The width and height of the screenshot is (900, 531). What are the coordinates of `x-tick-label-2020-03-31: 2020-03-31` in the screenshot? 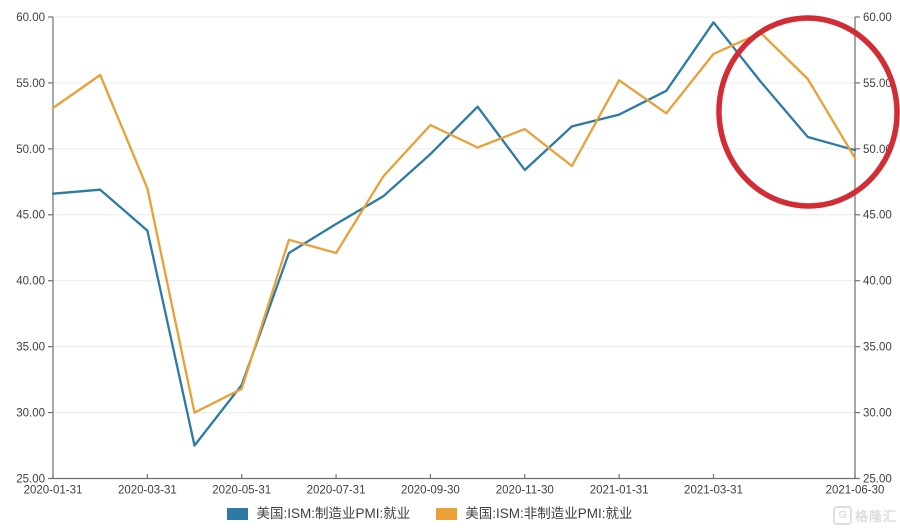 It's located at (147, 491).